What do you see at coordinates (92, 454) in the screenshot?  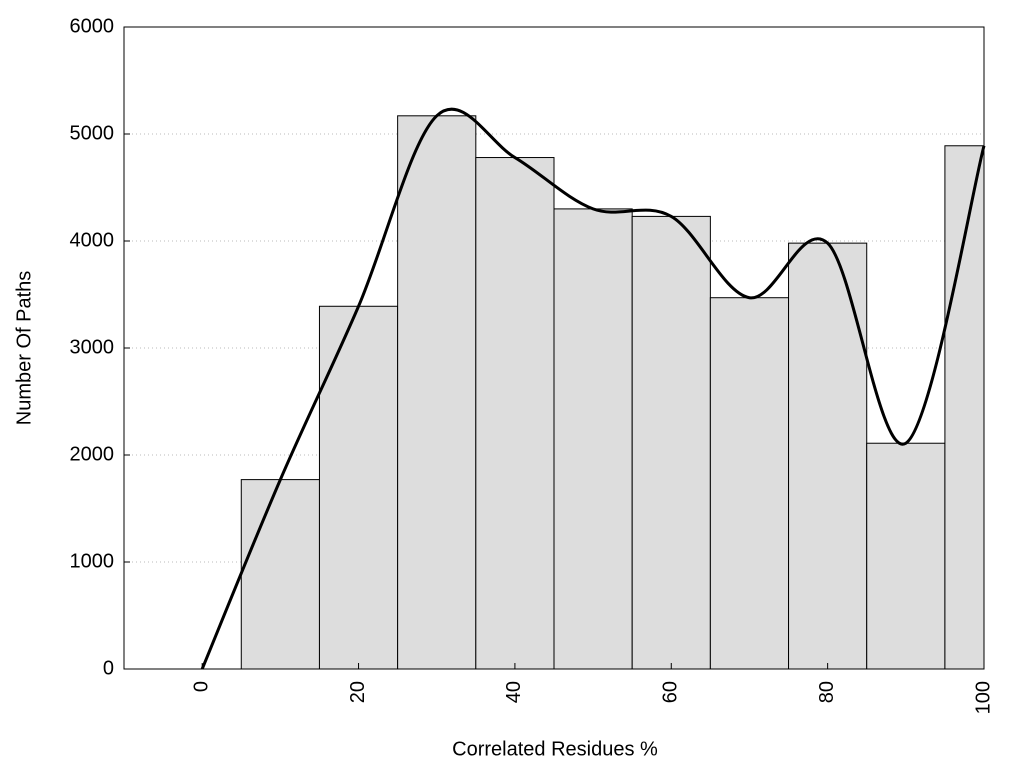 I see `y-tick-label: 2000` at bounding box center [92, 454].